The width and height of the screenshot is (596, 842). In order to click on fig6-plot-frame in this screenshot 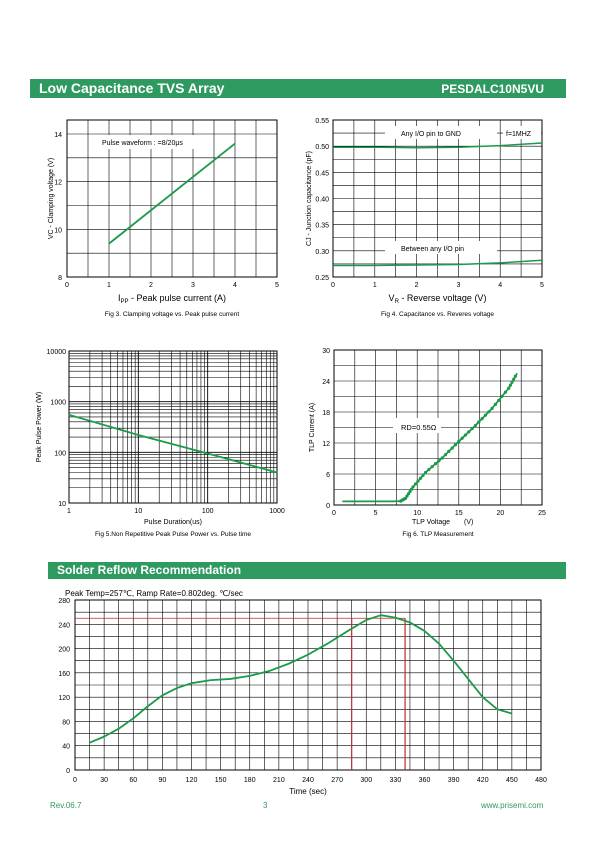, I will do `click(438, 427)`.